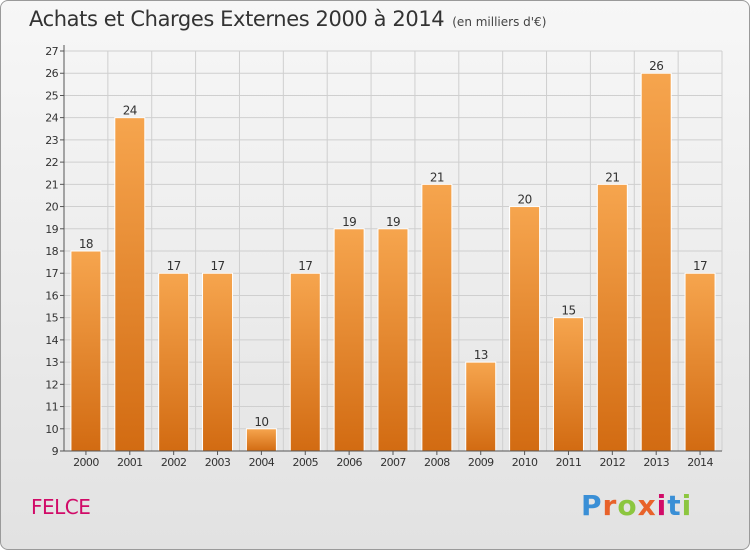  Describe the element at coordinates (218, 362) in the screenshot. I see `bar-2003` at that location.